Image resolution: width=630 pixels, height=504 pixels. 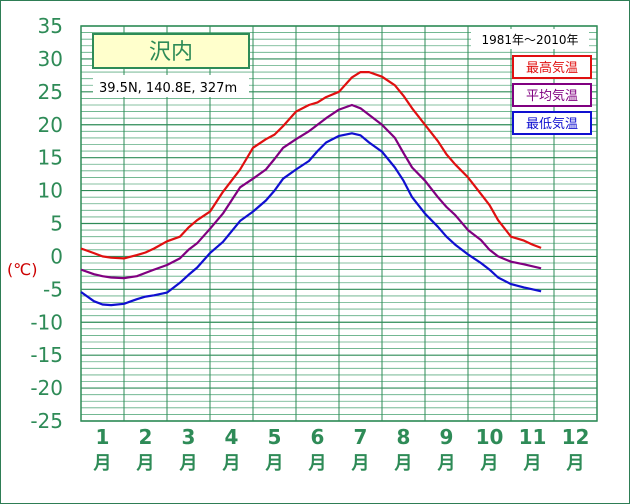 I want to click on y-tick-label: 10, so click(x=50, y=191).